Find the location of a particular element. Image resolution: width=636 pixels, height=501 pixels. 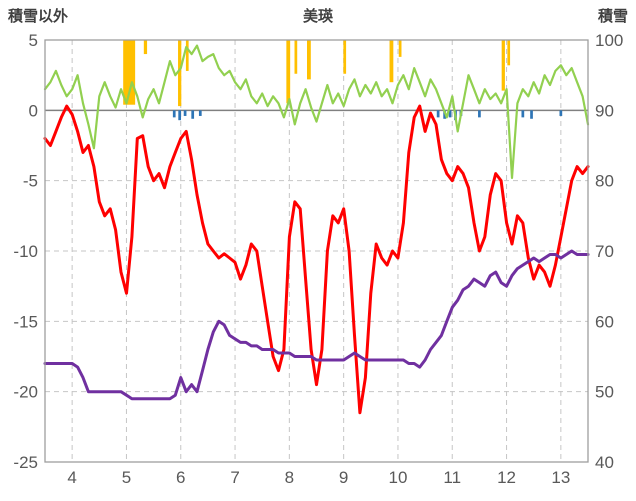

x-tick-label: 7 is located at coordinates (234, 477).